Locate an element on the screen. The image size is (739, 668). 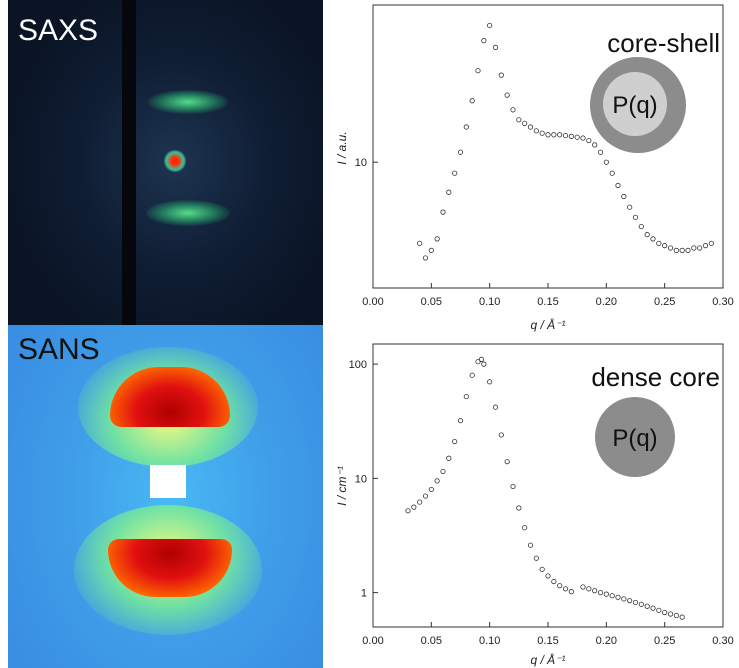
y-tick-label: 10 is located at coordinates (361, 163).